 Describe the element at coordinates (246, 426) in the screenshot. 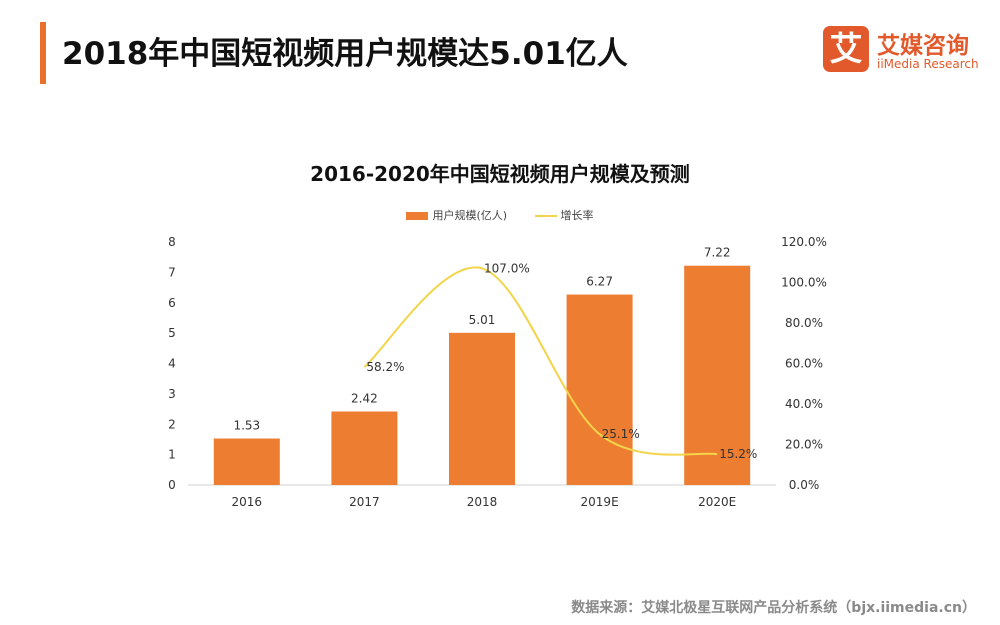

I see `bar-data-label: 1.53` at that location.